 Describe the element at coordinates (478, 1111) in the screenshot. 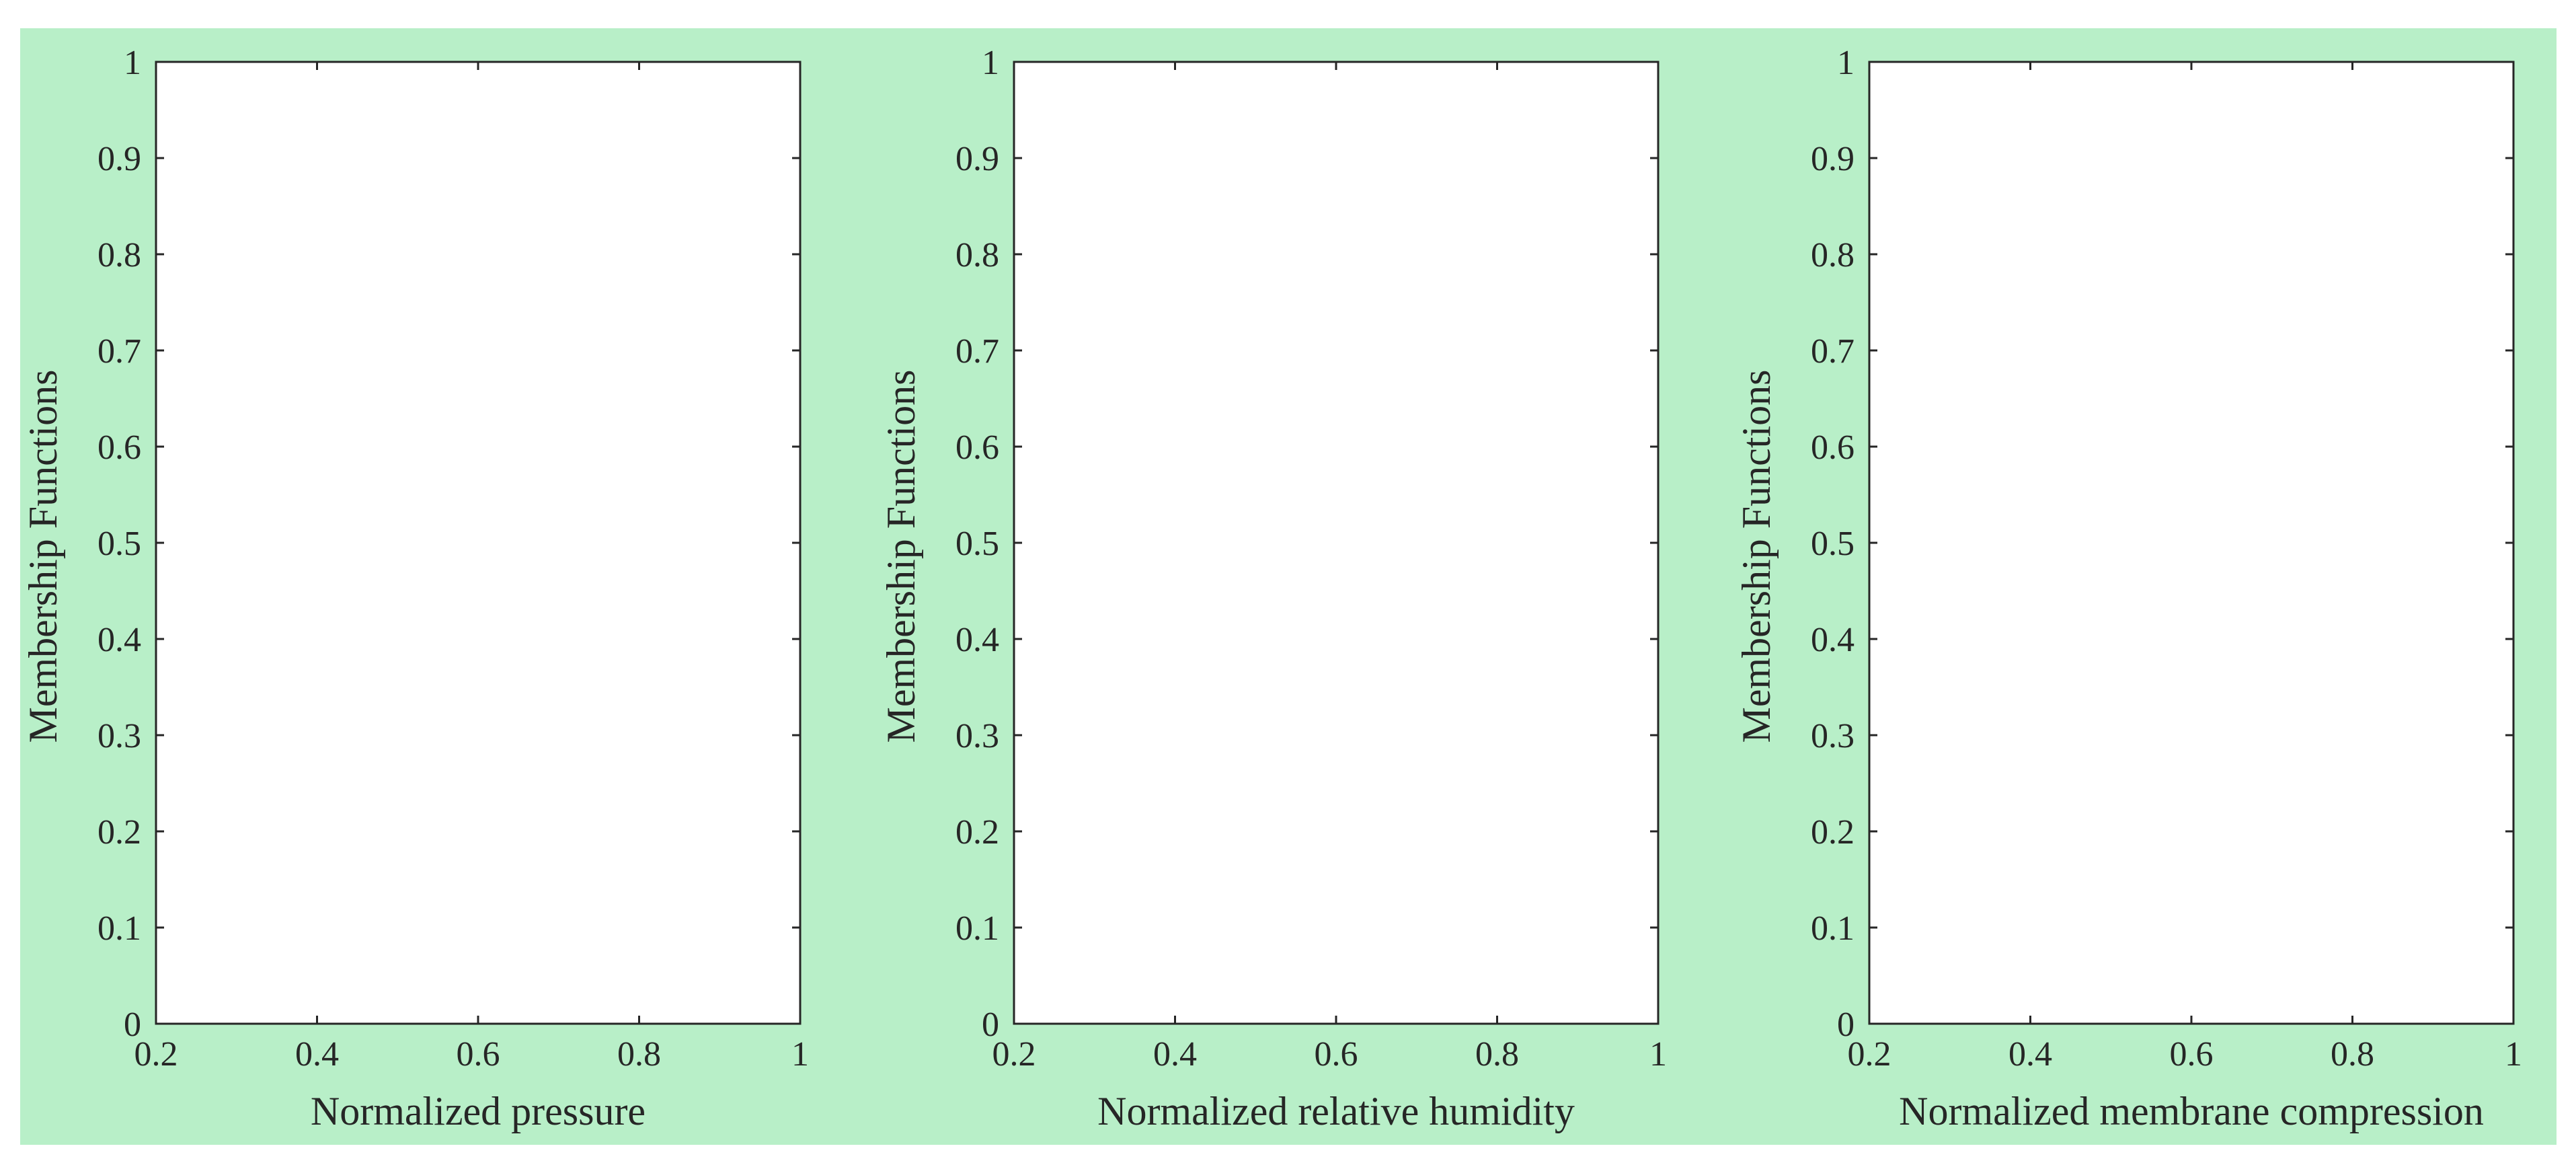

I see `x-axis-label: Normalized pressure` at that location.